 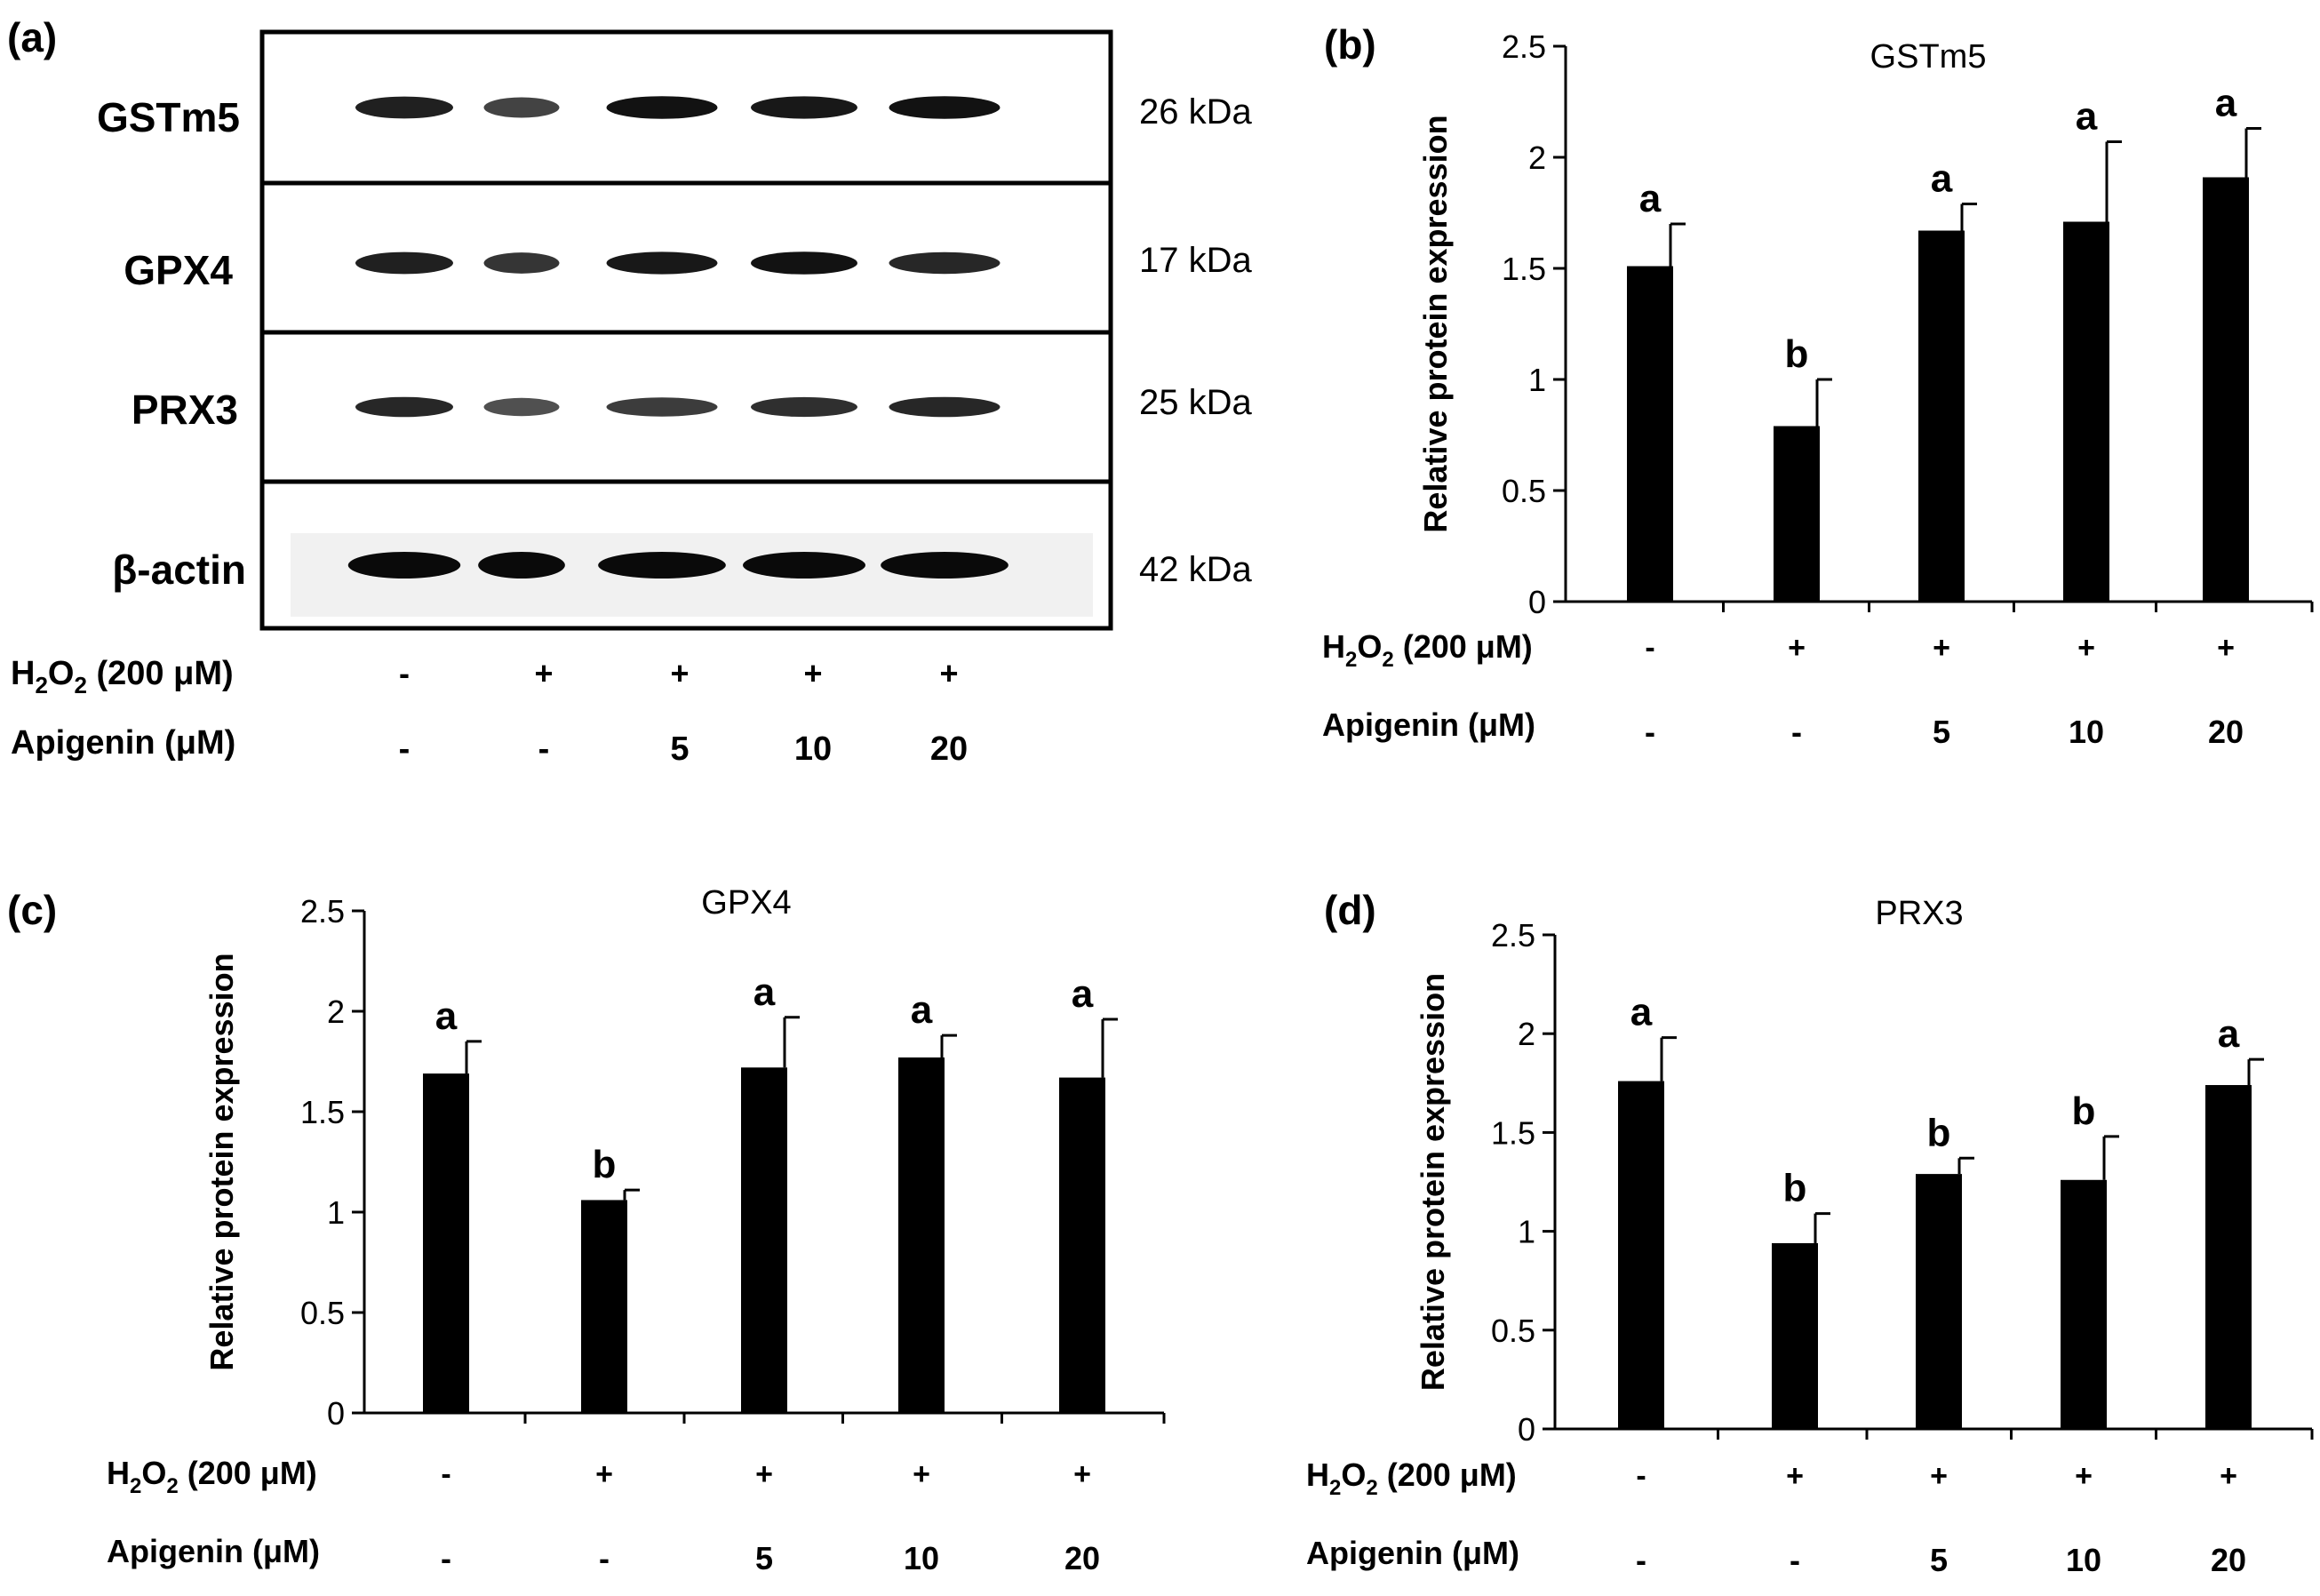 What do you see at coordinates (179, 570) in the screenshot?
I see `protein-label-actin: β-actin` at bounding box center [179, 570].